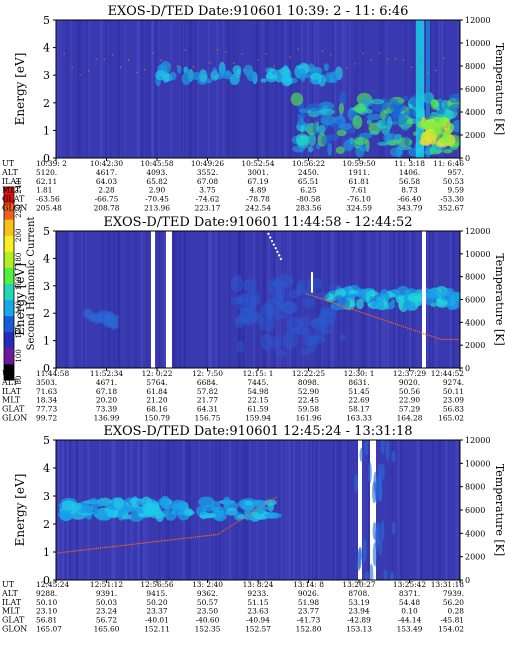 The width and height of the screenshot is (505, 653). I want to click on ephemeris-value: 18.34, so click(46, 400).